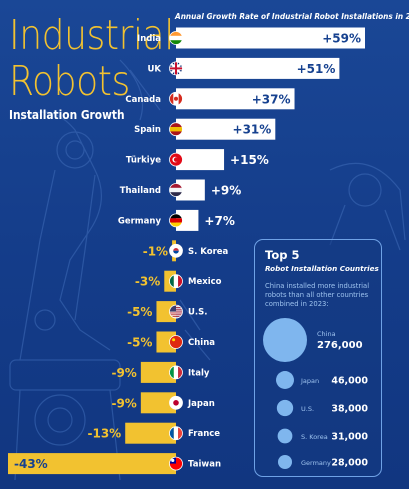 The image size is (409, 489). What do you see at coordinates (197, 313) in the screenshot?
I see `category-label: U.S.` at bounding box center [197, 313].